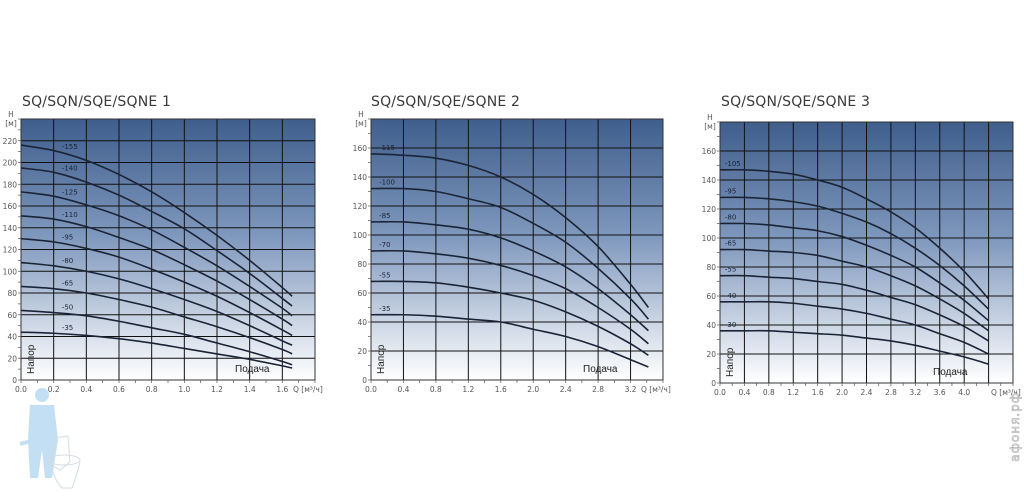 Image resolution: width=1024 pixels, height=500 pixels. What do you see at coordinates (730, 218) in the screenshot?
I see `curve-label: -80` at bounding box center [730, 218].